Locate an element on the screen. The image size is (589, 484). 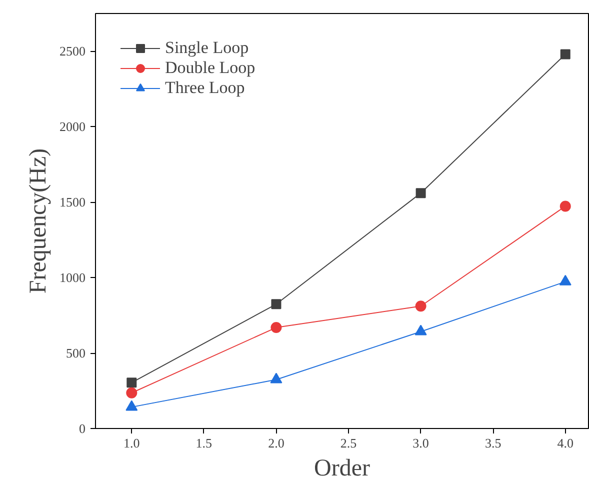
x-tick-label: 1.0 is located at coordinates (132, 443).